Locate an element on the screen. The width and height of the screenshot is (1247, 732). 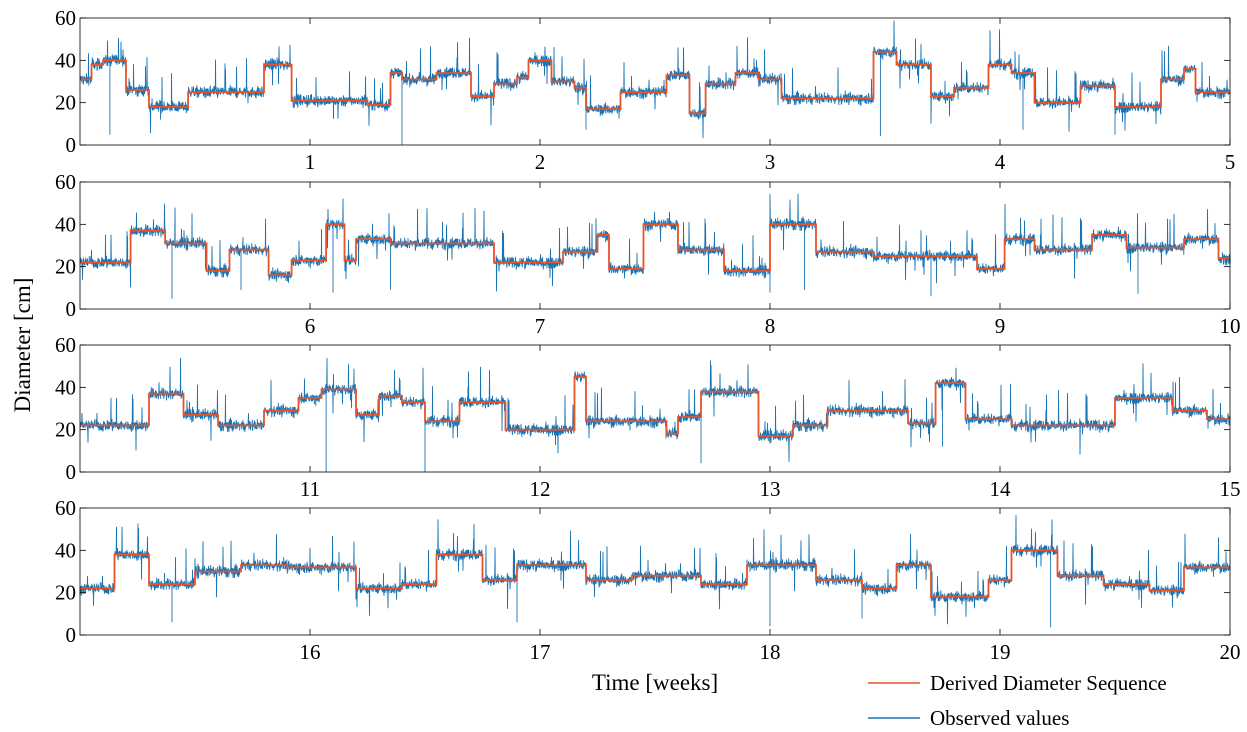
x-tick-label: 4 is located at coordinates (1000, 162).